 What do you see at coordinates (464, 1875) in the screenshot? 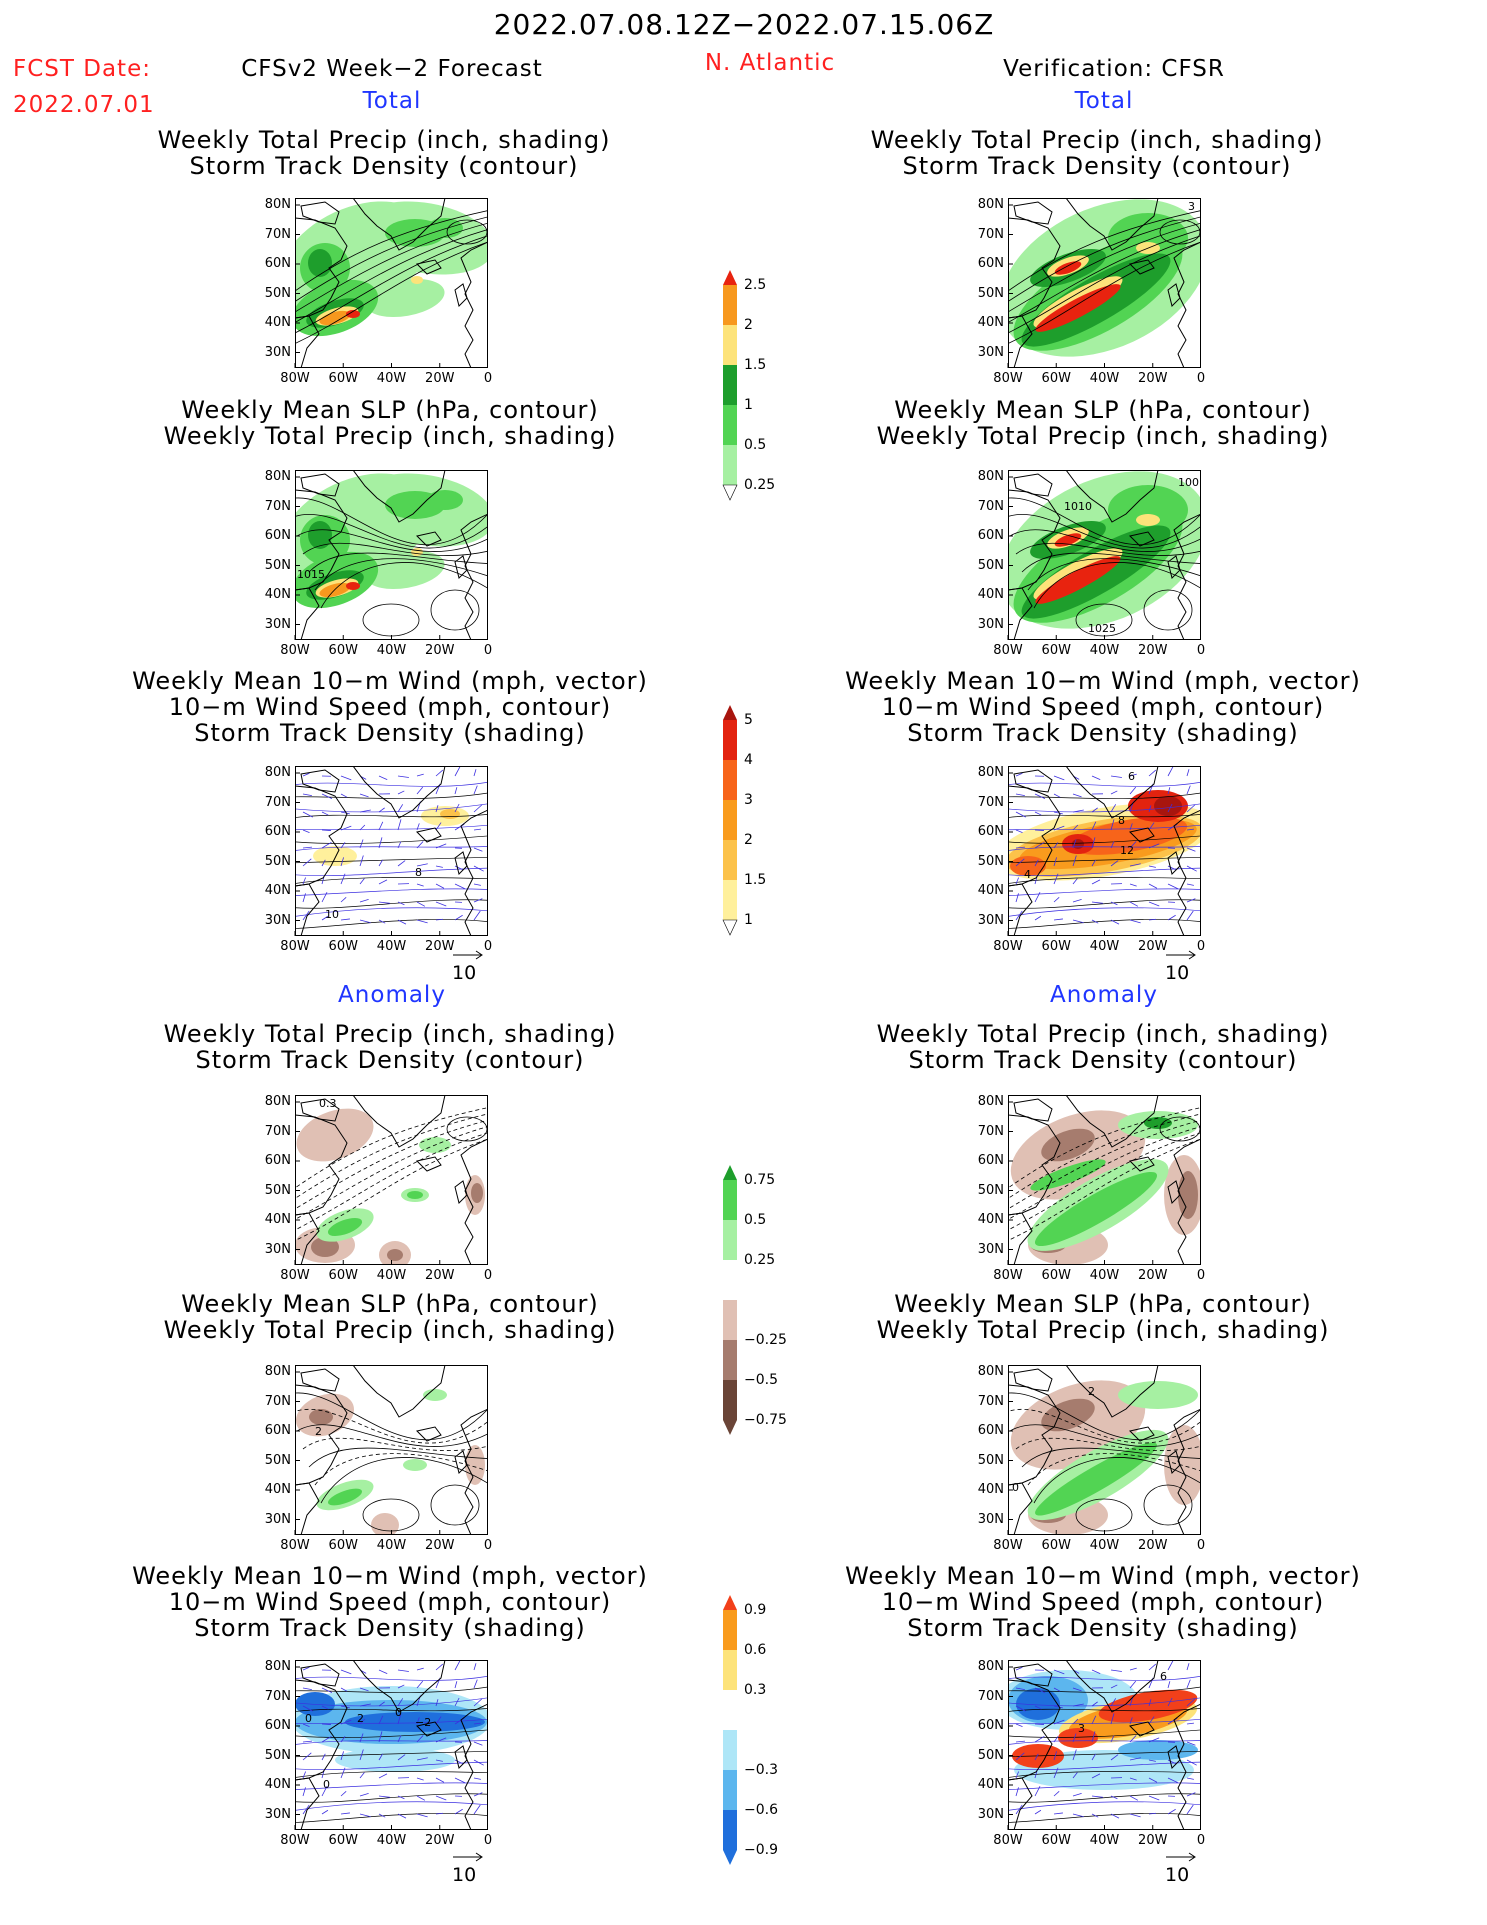
I see `vector-ref-value: 10` at bounding box center [464, 1875].